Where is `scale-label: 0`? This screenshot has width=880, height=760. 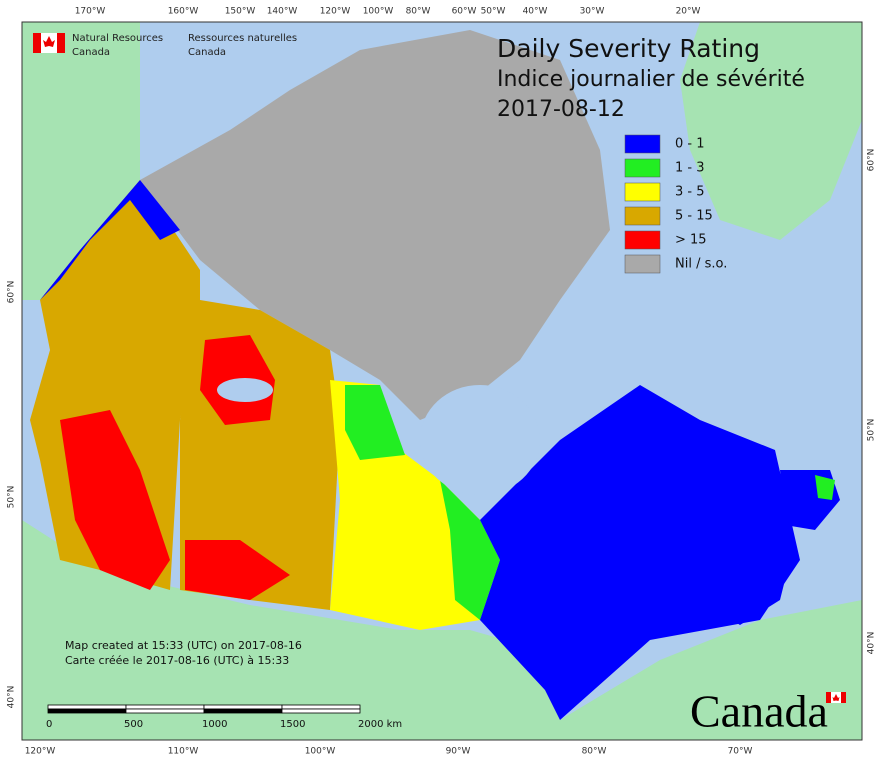
scale-label: 0 is located at coordinates (49, 724).